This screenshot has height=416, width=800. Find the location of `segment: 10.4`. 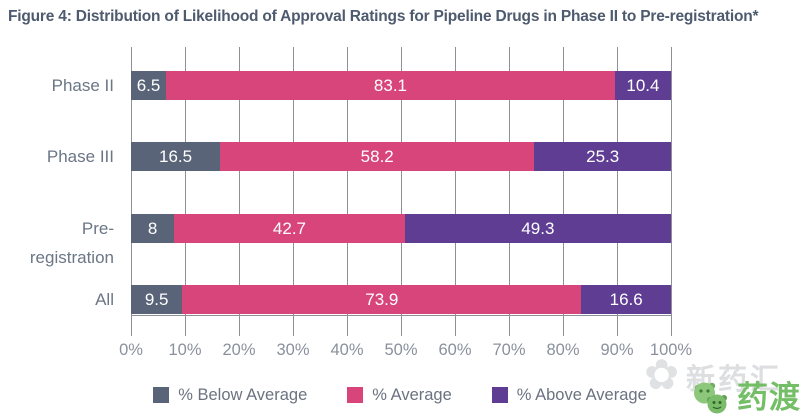

segment: 10.4 is located at coordinates (642, 85).